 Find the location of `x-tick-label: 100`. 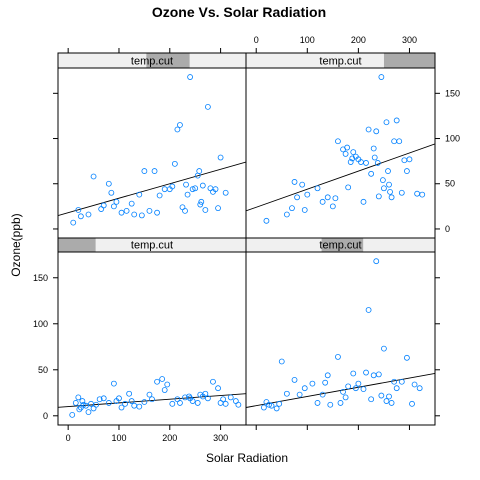

x-tick-label: 100 is located at coordinates (118, 438).